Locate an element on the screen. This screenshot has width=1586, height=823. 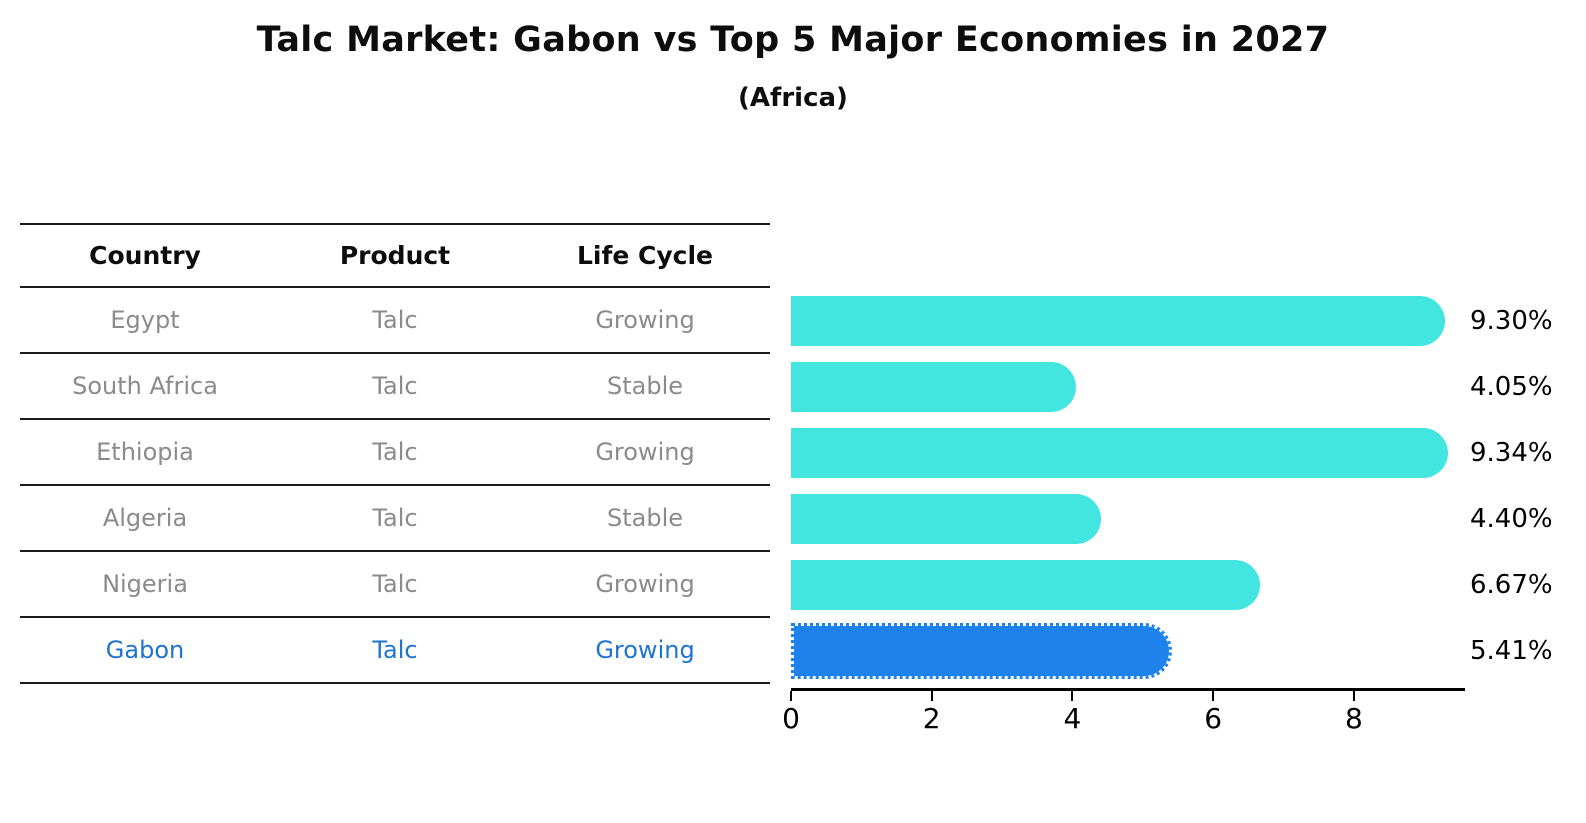
table-row: Nigeria Talc Growing is located at coordinates (395, 585).